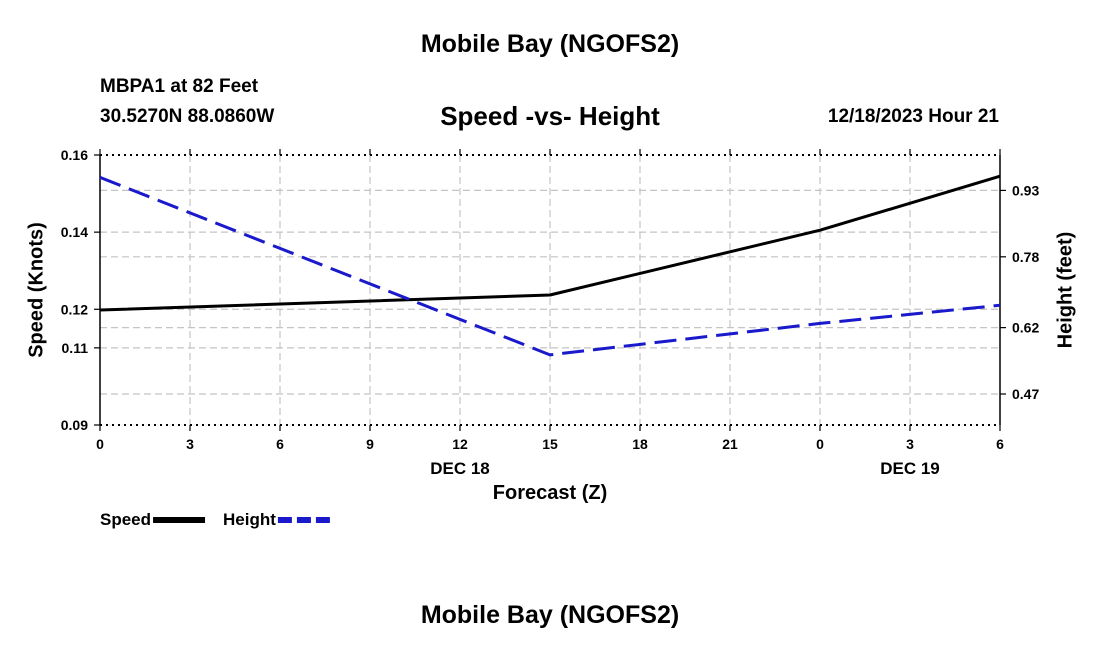  Describe the element at coordinates (249, 519) in the screenshot. I see `legend-label: Height` at that location.